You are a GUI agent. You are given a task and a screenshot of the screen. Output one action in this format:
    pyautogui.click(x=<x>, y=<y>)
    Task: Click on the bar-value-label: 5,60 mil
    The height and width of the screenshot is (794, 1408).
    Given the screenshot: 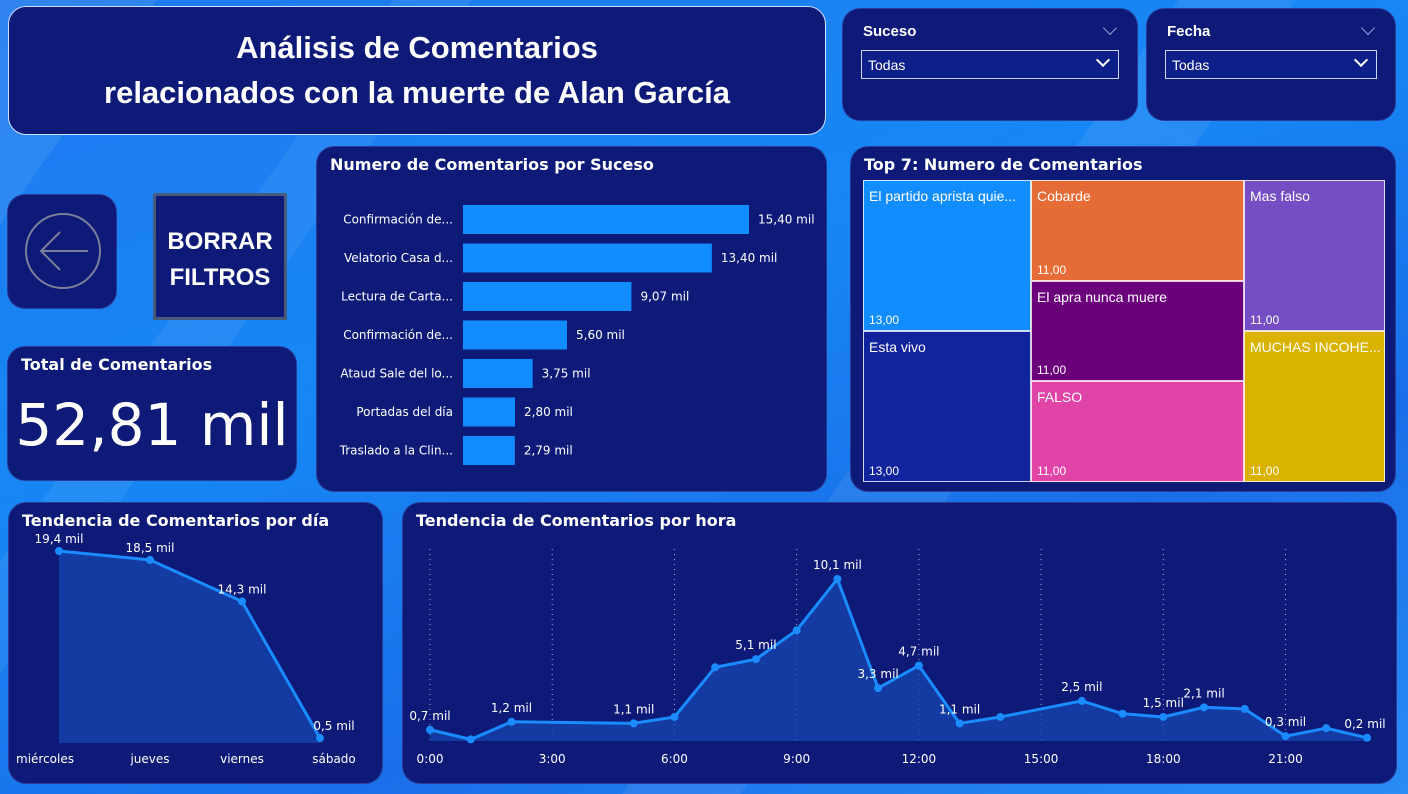 What is the action you would take?
    pyautogui.click(x=600, y=335)
    